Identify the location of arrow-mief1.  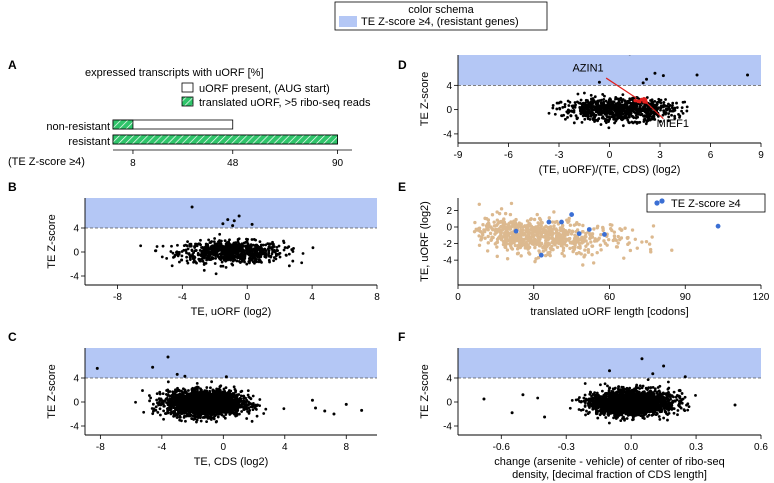
(654, 110).